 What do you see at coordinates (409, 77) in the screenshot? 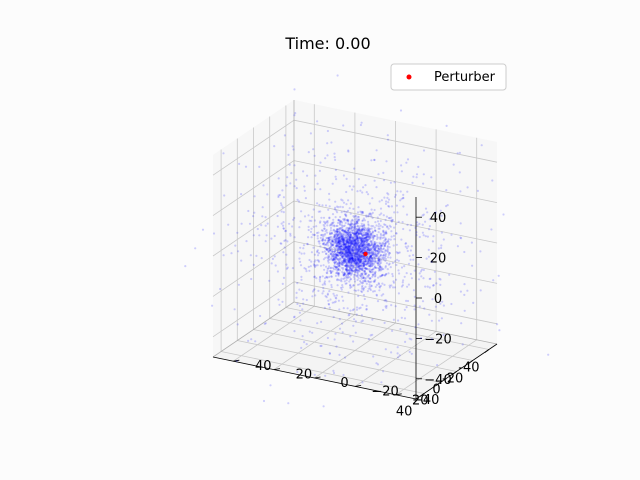
I see `legend-marker-perturber` at bounding box center [409, 77].